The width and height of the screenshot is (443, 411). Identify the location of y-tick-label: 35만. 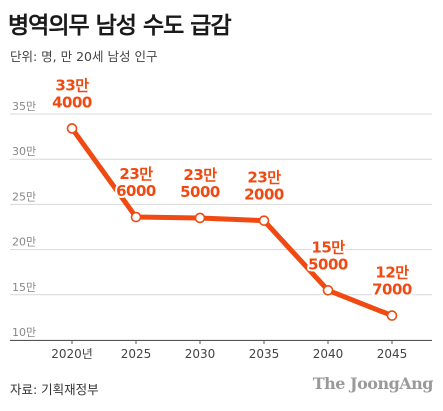
(24, 106).